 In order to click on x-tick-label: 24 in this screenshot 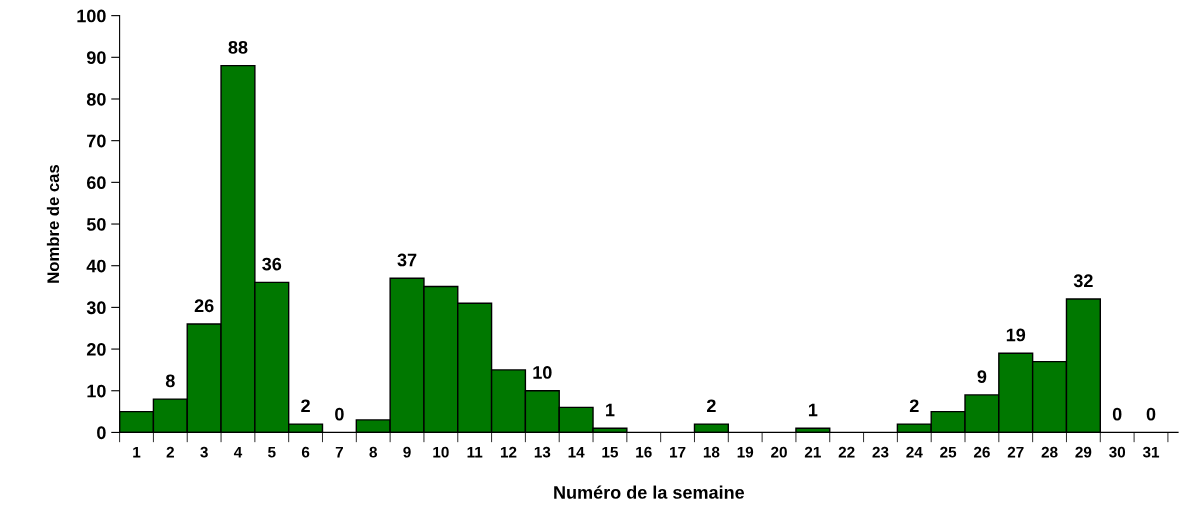, I will do `click(914, 452)`.